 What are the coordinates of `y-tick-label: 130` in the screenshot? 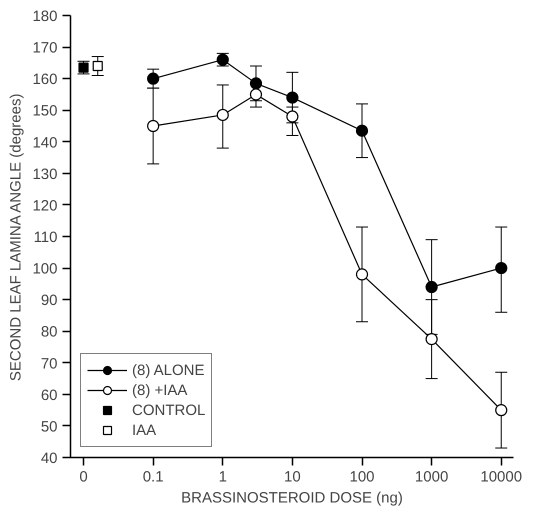 It's located at (45, 174).